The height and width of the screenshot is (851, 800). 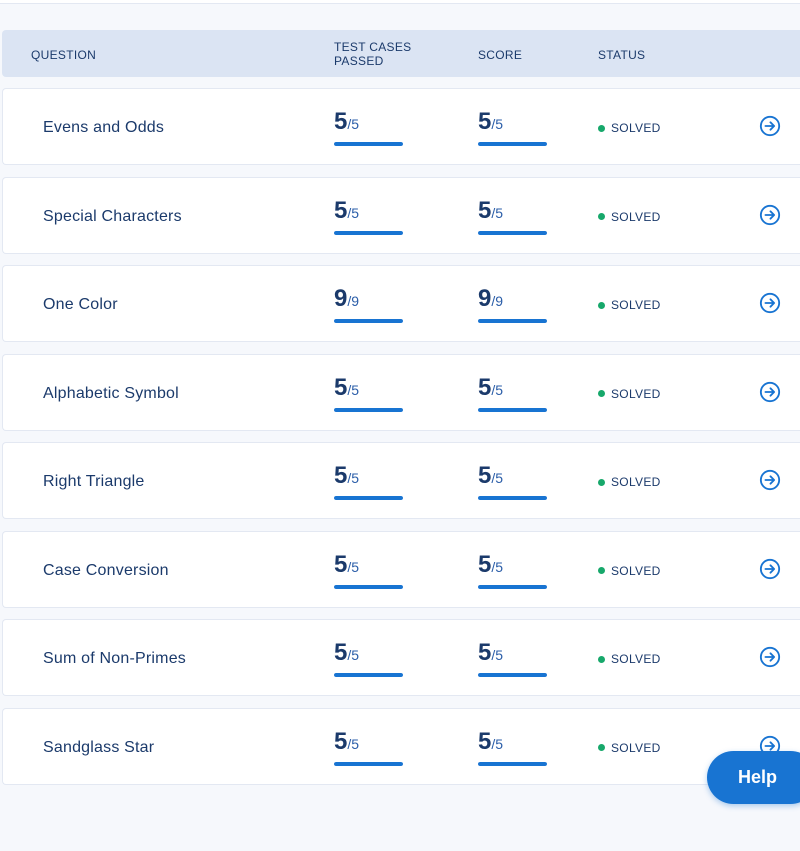 What do you see at coordinates (106, 570) in the screenshot?
I see `question-name: Case Conversion` at bounding box center [106, 570].